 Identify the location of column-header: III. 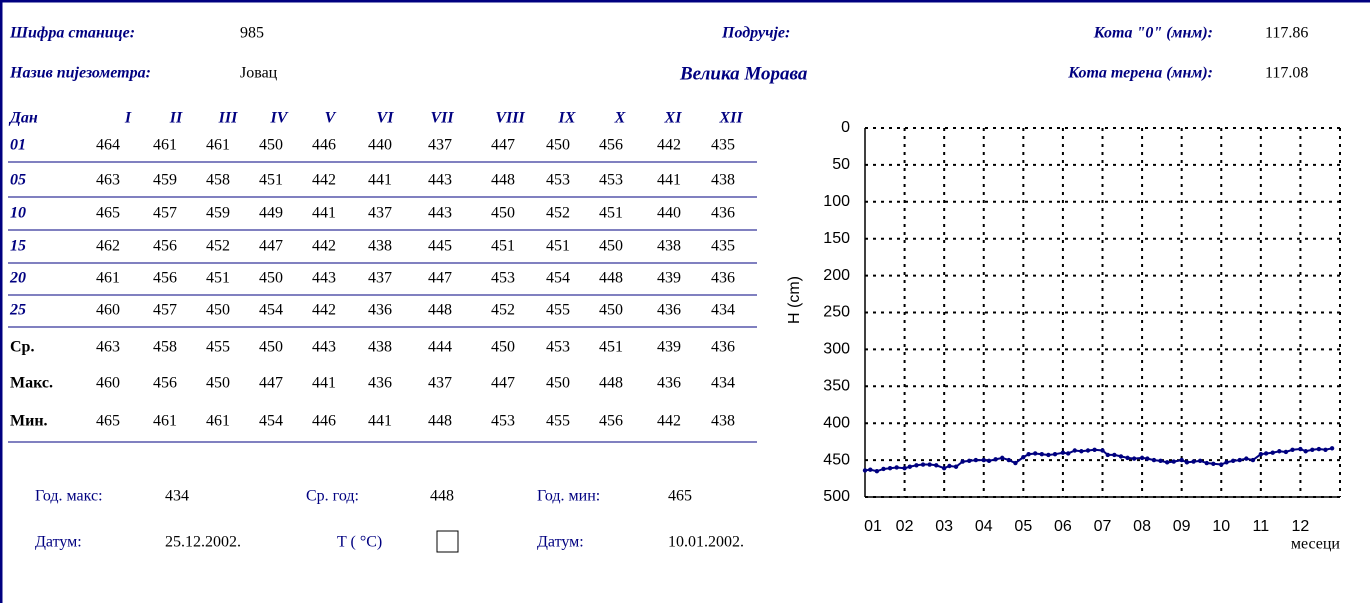
(228, 118).